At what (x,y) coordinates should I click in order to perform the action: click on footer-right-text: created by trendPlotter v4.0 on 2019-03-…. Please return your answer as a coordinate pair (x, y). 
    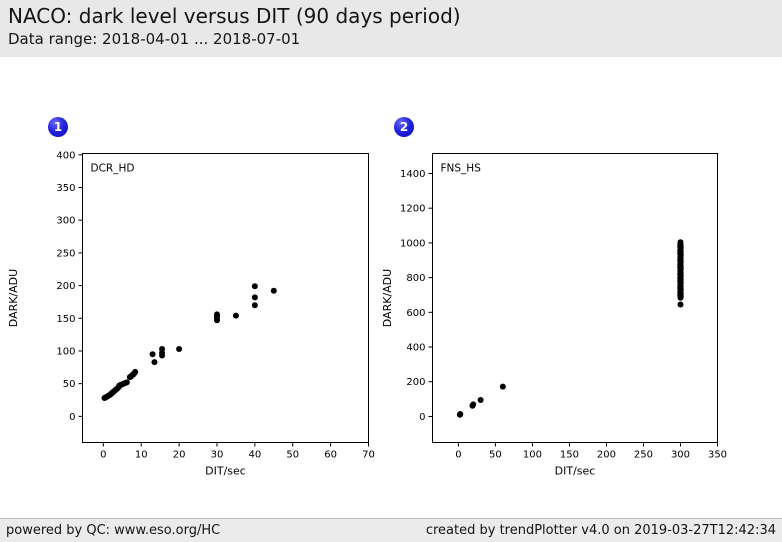
    Looking at the image, I should click on (600, 530).